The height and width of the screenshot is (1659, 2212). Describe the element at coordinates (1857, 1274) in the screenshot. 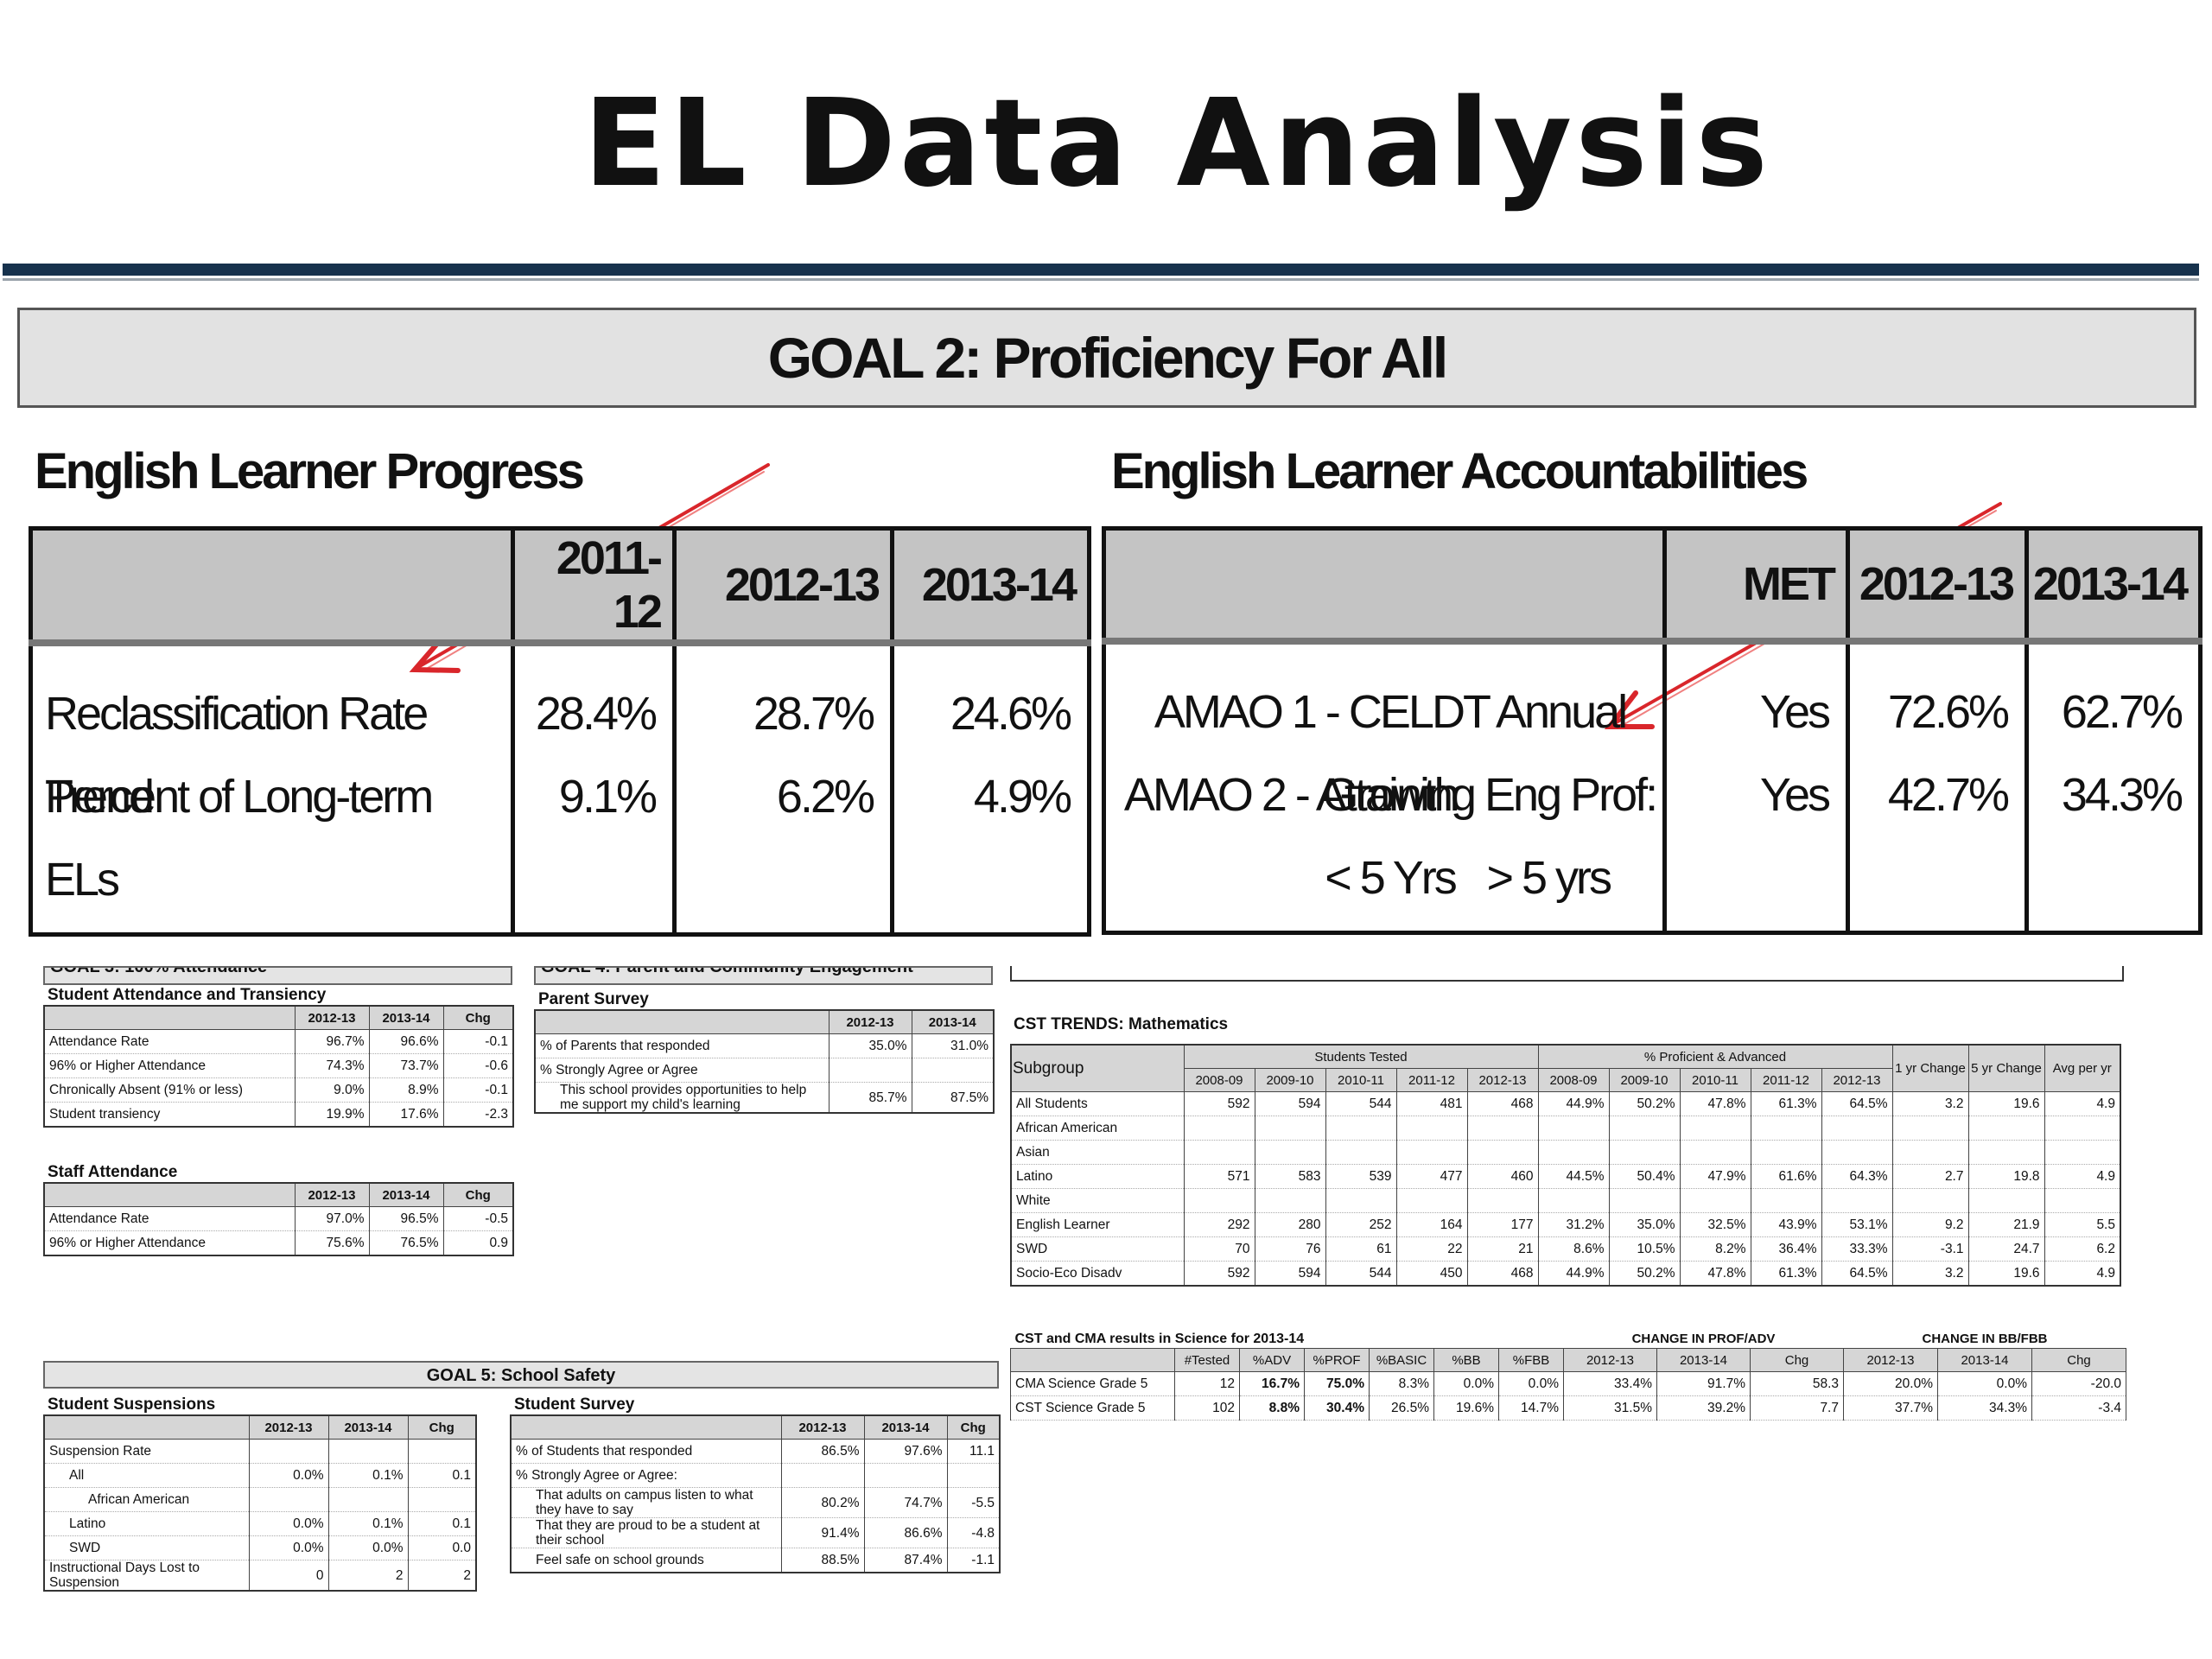

I see `value: 64.5%` at that location.